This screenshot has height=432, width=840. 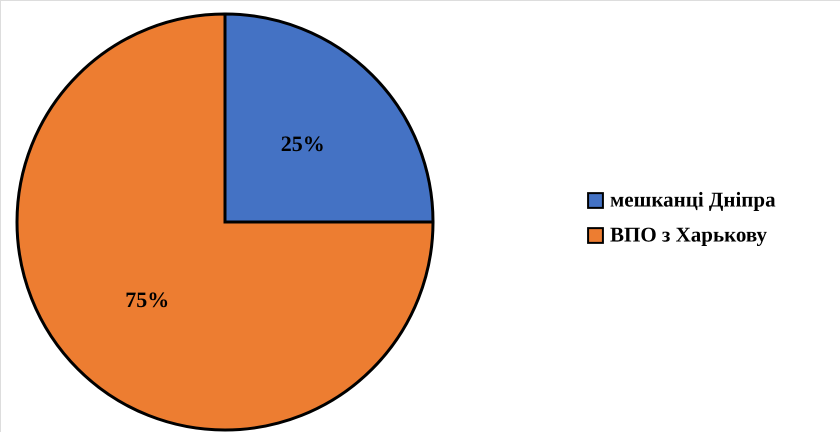 What do you see at coordinates (147, 299) in the screenshot?
I see `data-label: 75%` at bounding box center [147, 299].